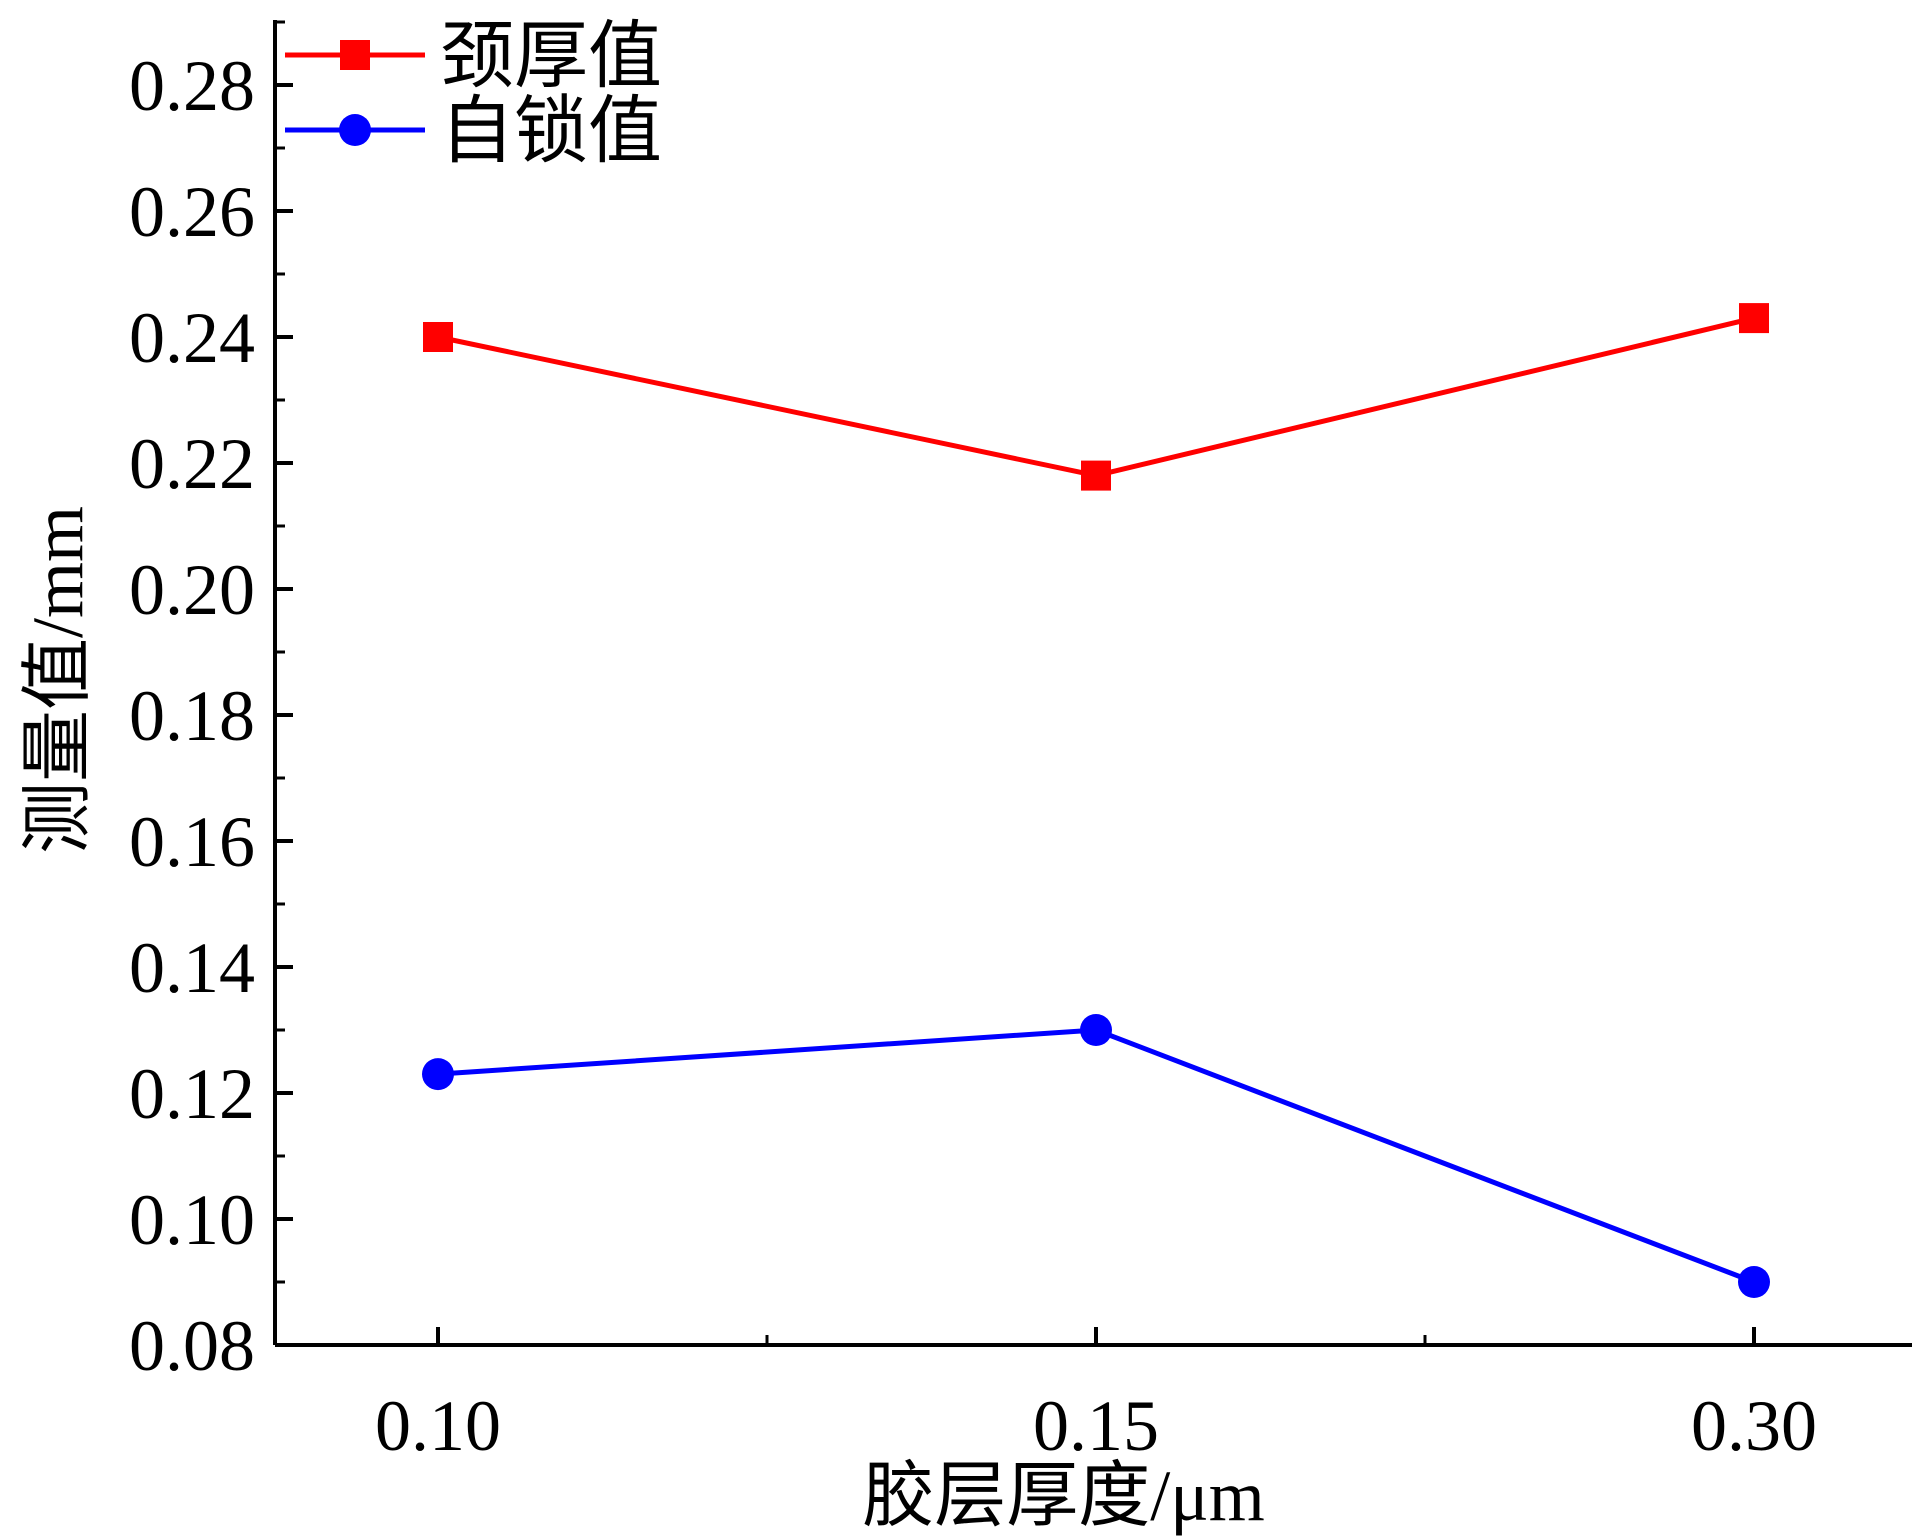 This screenshot has height=1538, width=1917. I want to click on x-axis-title: 胶层厚度/μm, so click(1063, 1496).